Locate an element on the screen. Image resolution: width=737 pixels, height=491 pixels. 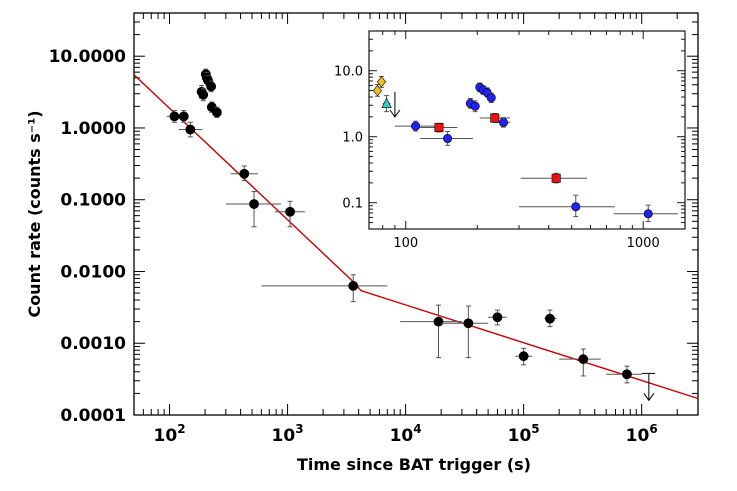
y-axis-label: Count rate (counts s⁻¹) is located at coordinates (34, 213).